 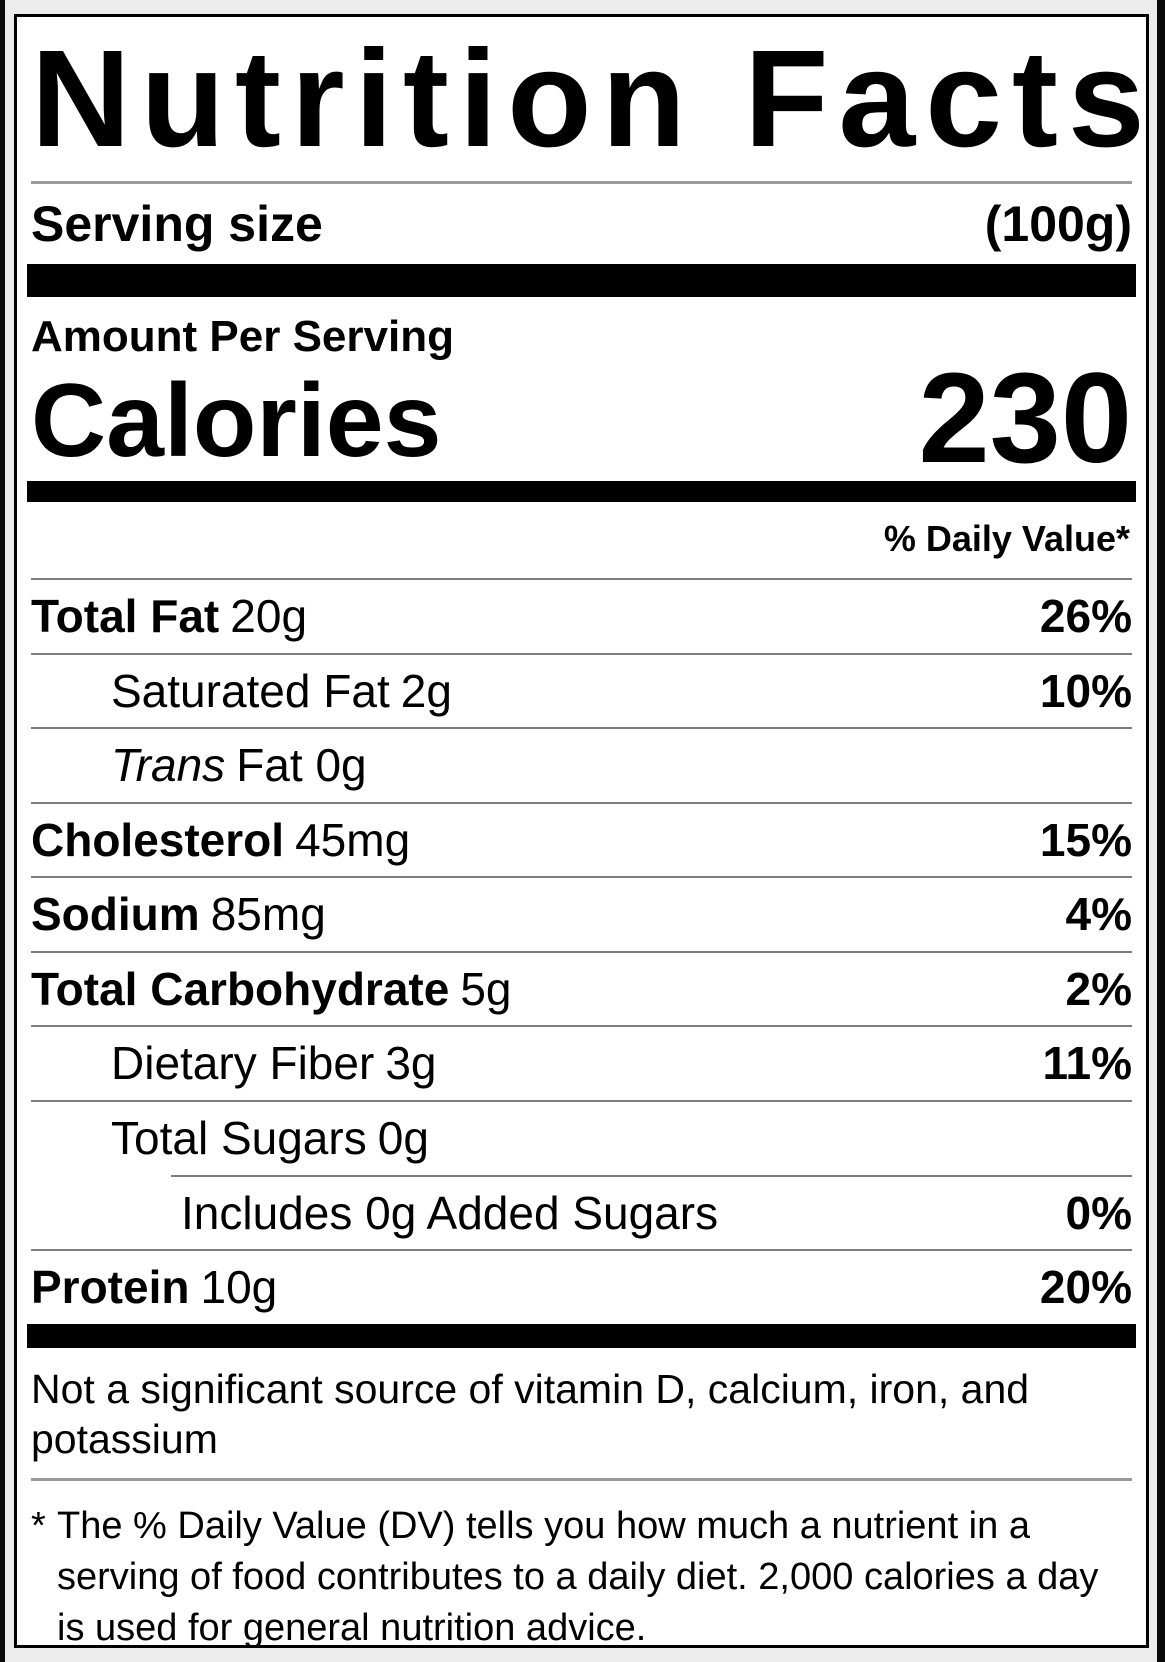 I want to click on nutrient-name: Saturated Fat, so click(x=250, y=690).